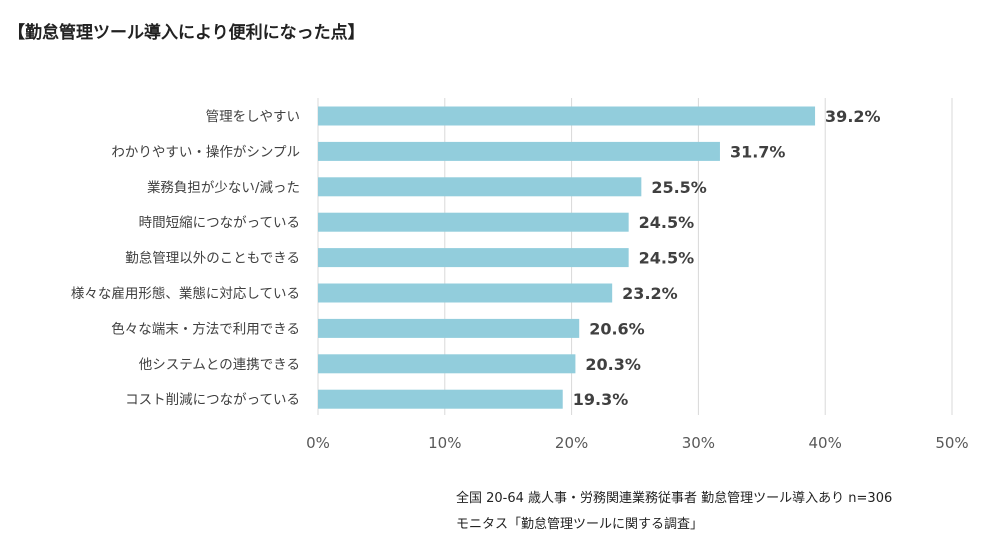 The image size is (999, 559). What do you see at coordinates (186, 33) in the screenshot?
I see `chart-title: 【勤怠管理ツール導入により便利になった点】` at bounding box center [186, 33].